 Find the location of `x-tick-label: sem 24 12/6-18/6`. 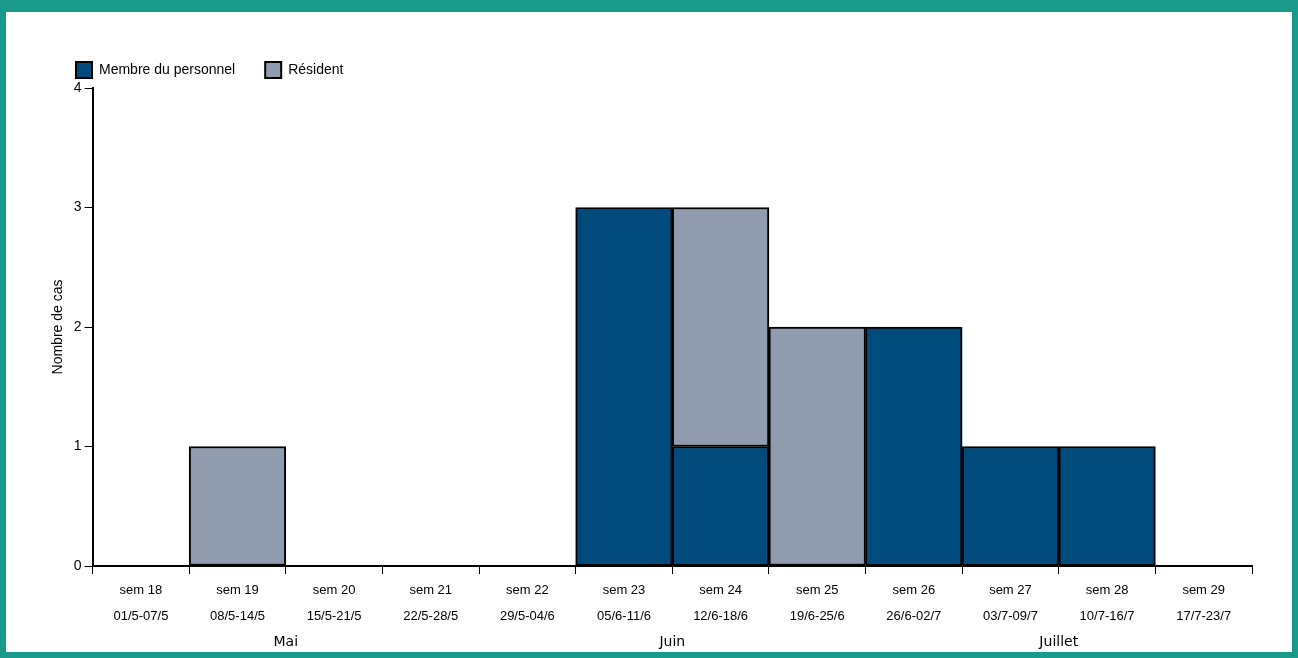

x-tick-label: sem 24 12/6-18/6 is located at coordinates (721, 602).